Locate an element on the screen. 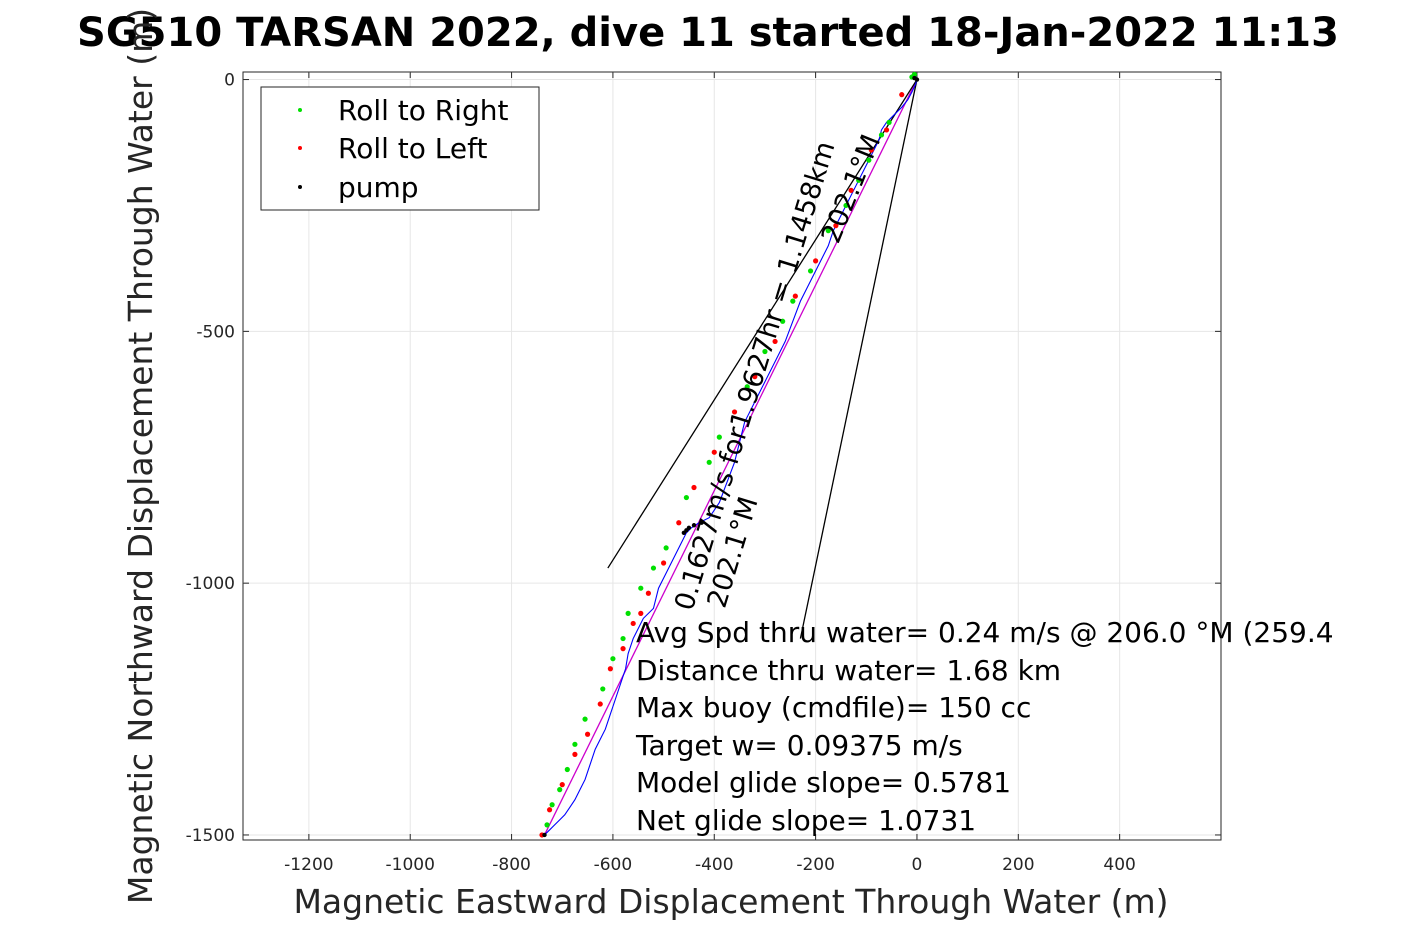 The height and width of the screenshot is (945, 1417). y-tick-label-3: -1500 is located at coordinates (210, 836).